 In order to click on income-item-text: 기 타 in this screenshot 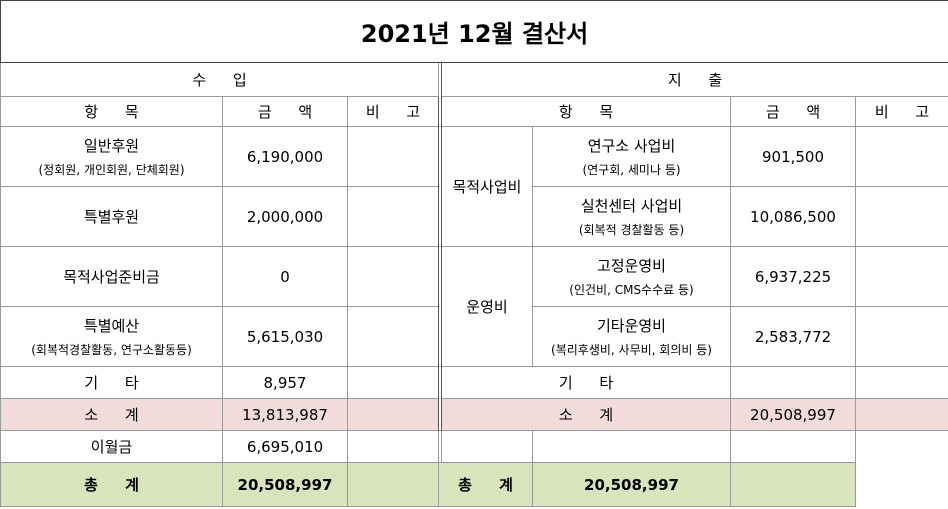, I will do `click(111, 383)`.